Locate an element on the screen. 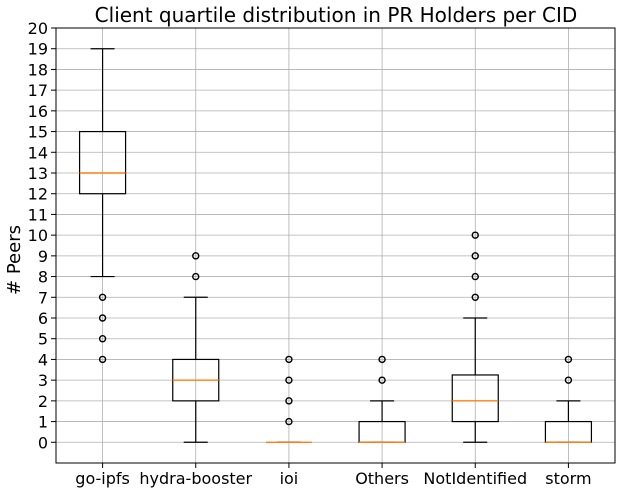 This screenshot has height=492, width=621. x-tick-label: storm is located at coordinates (568, 478).